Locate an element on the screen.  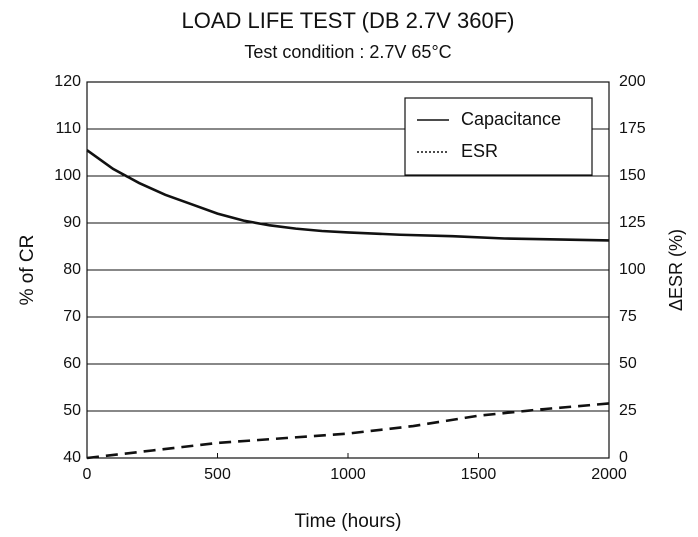
x-tick-label: 2000 is located at coordinates (609, 474).